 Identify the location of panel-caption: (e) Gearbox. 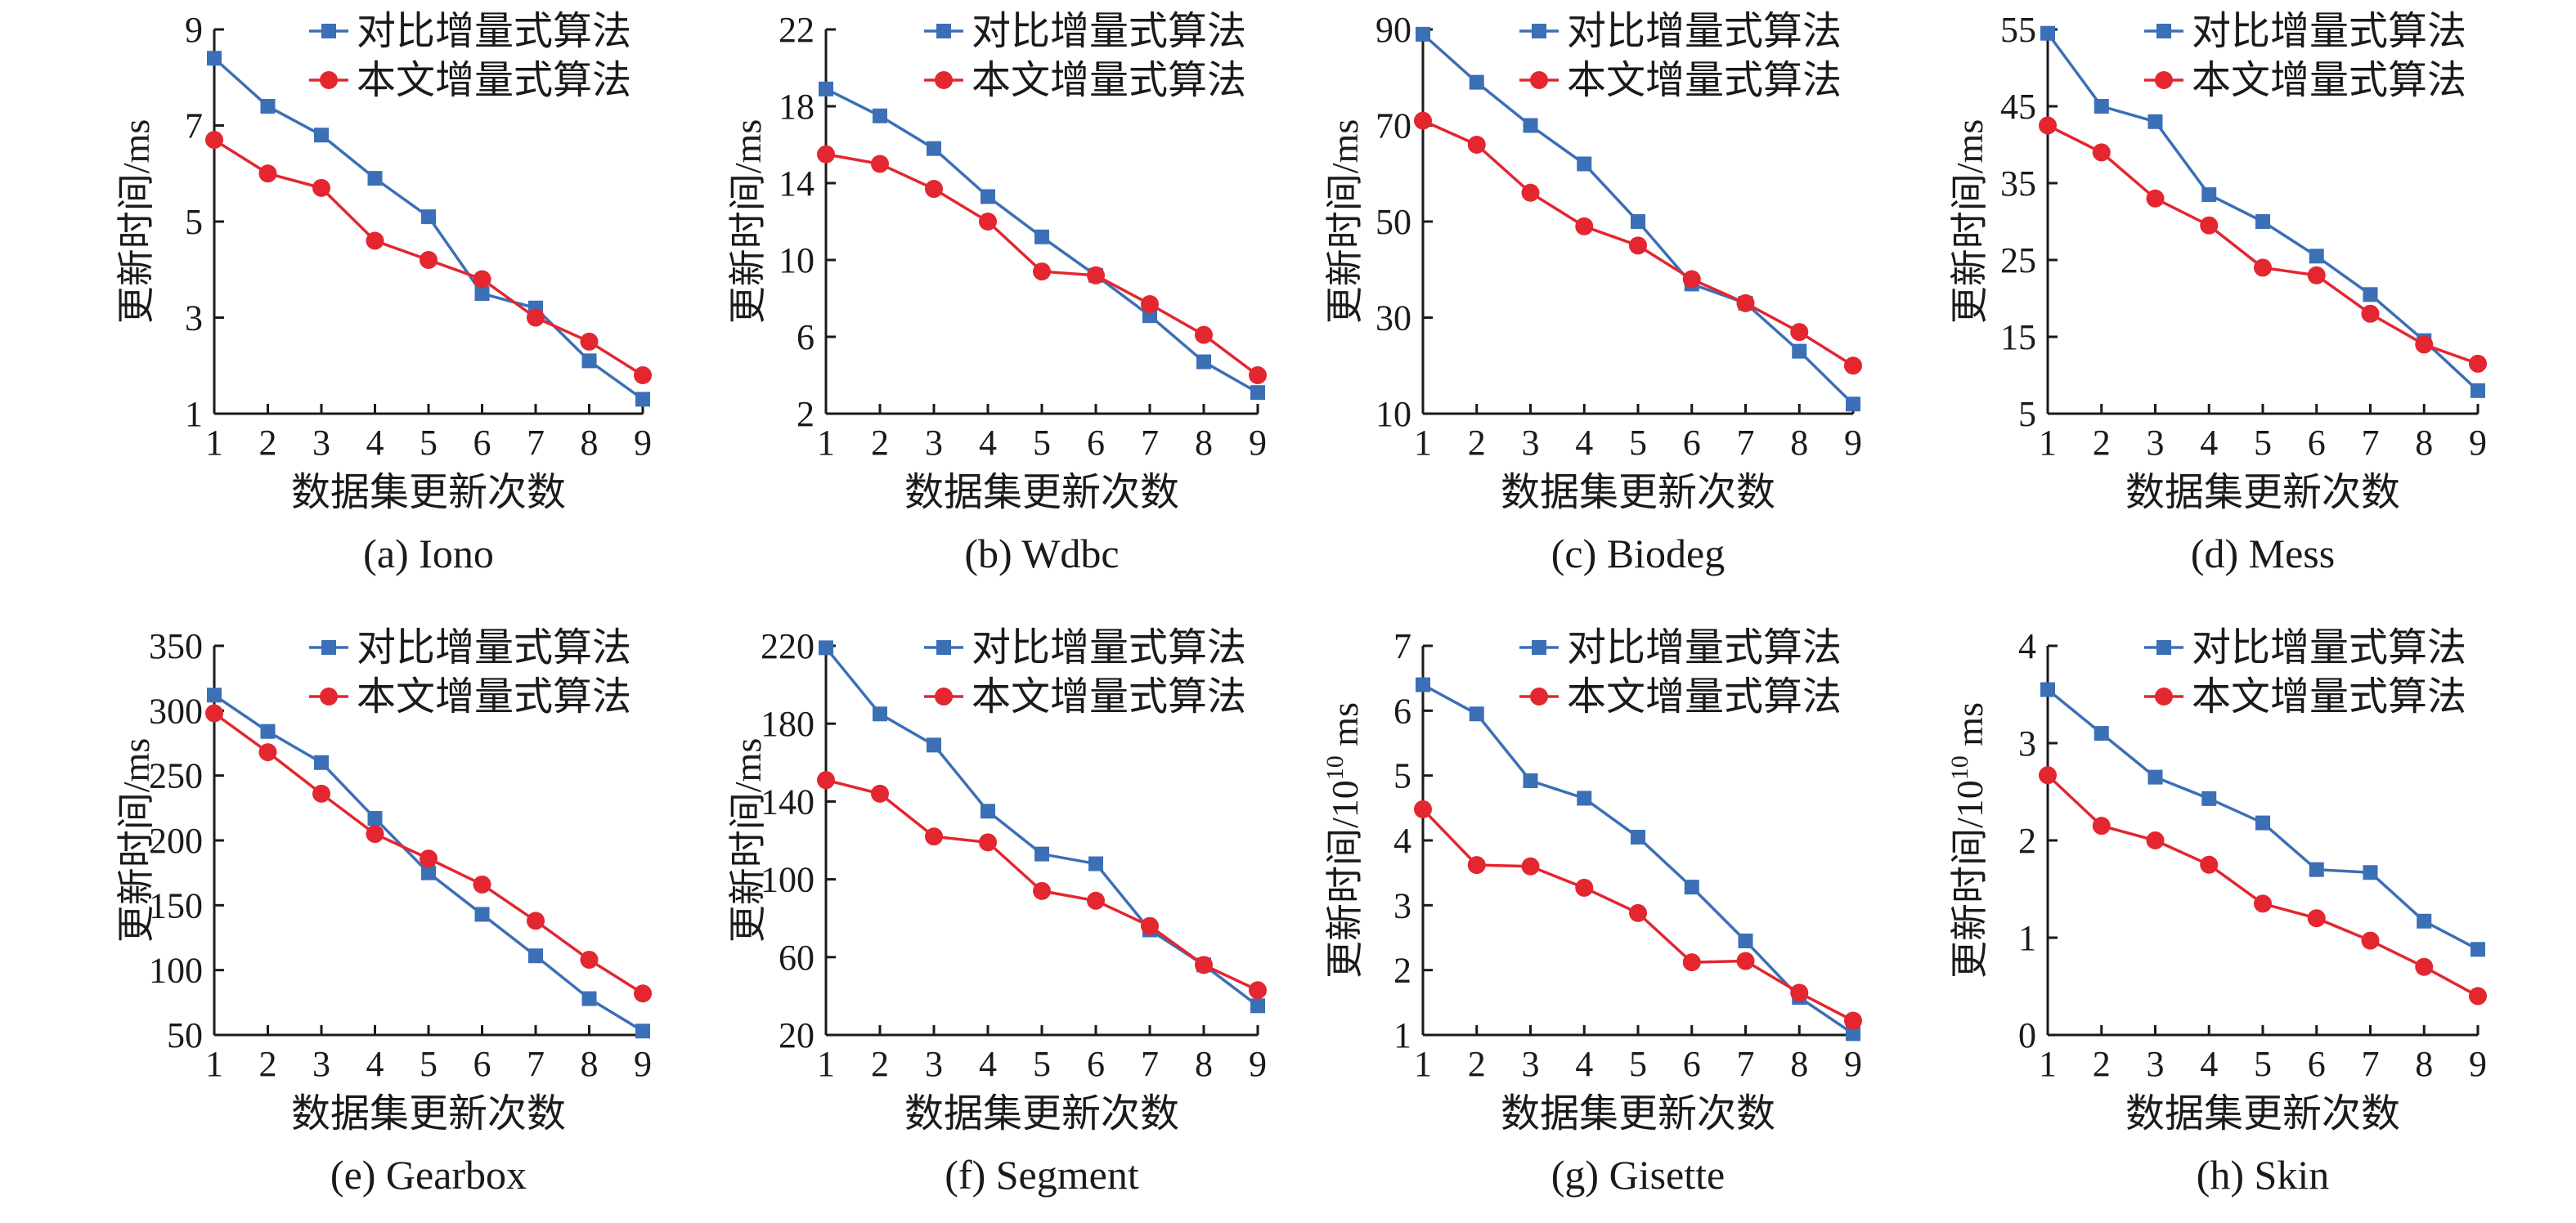
(428, 1175).